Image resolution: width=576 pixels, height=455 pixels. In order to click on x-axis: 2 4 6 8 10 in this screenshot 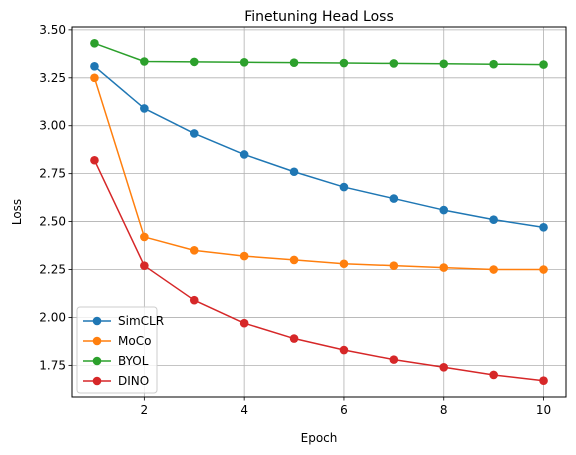, I will do `click(346, 407)`.